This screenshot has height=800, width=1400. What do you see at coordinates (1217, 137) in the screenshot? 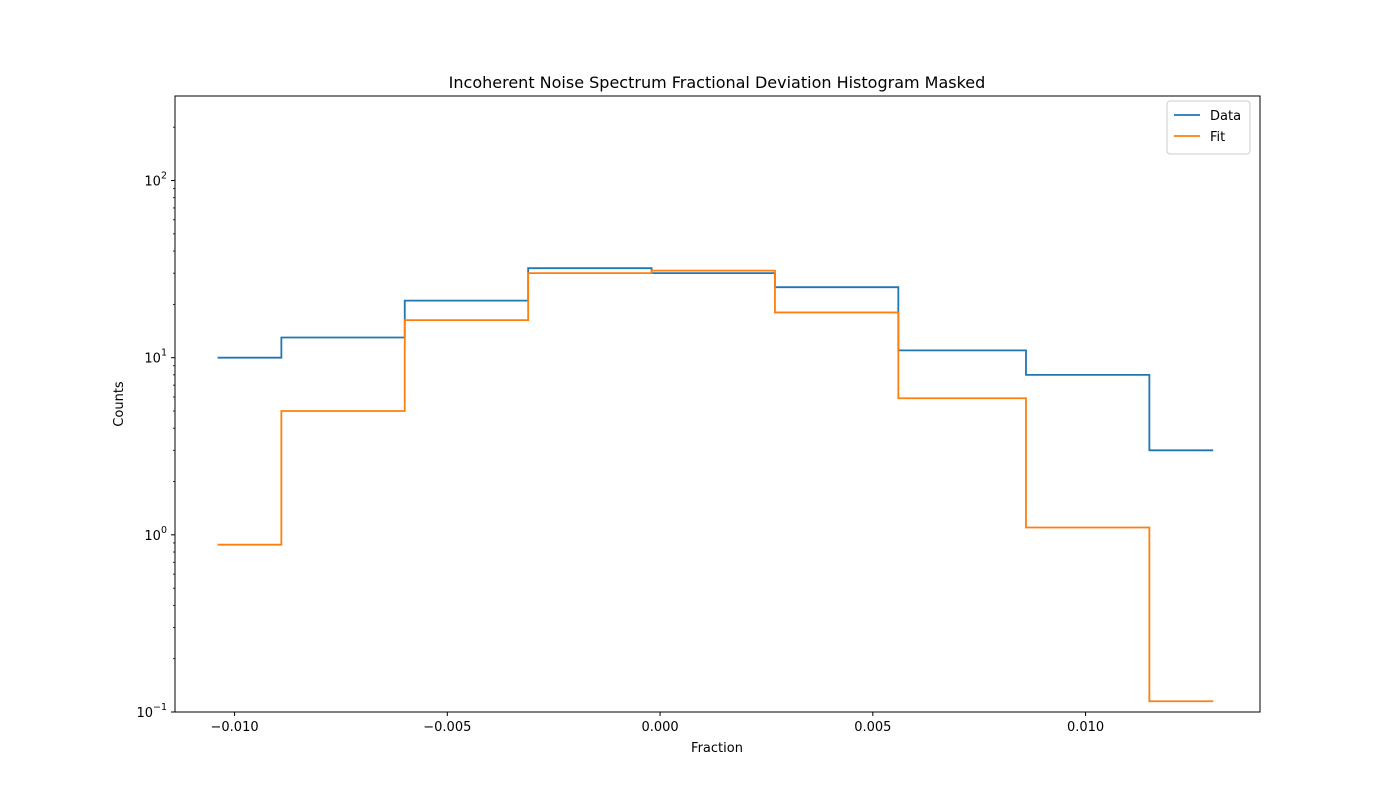
I see `legend-label-fit: Fit` at bounding box center [1217, 137].